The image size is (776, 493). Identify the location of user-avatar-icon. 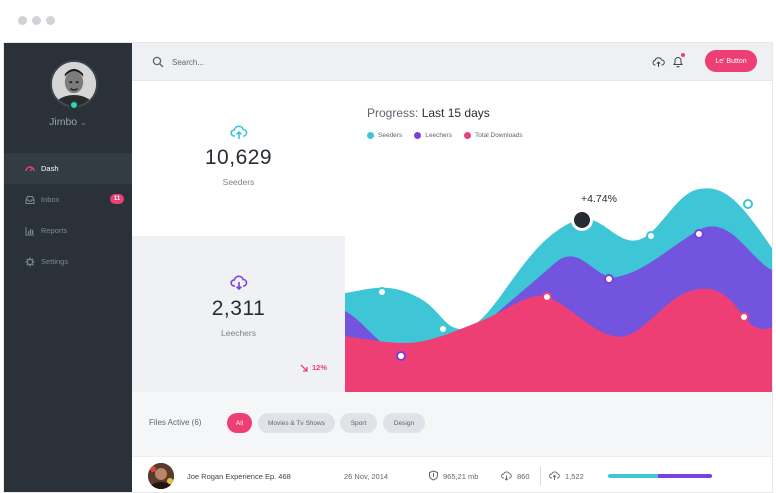
(74, 84).